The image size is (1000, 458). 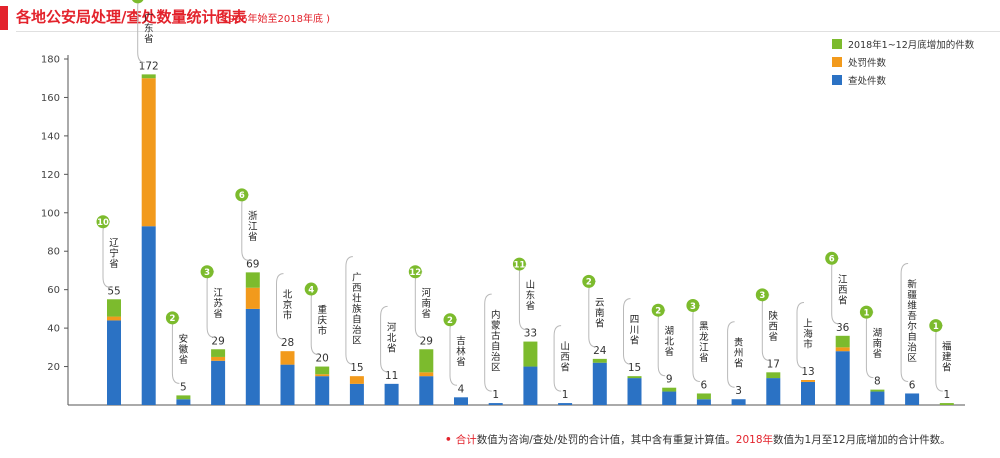 I want to click on y-tick-label: 80, so click(x=53, y=252).